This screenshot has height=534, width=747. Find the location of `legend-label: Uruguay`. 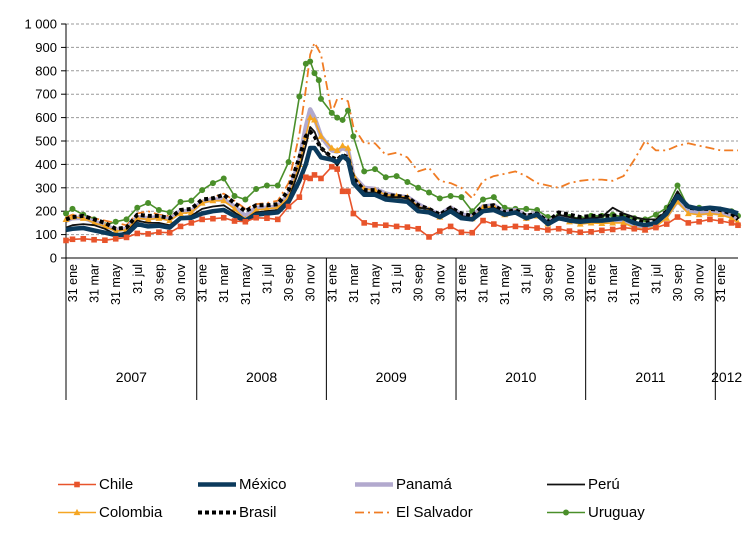

legend-label: Uruguay is located at coordinates (616, 512).